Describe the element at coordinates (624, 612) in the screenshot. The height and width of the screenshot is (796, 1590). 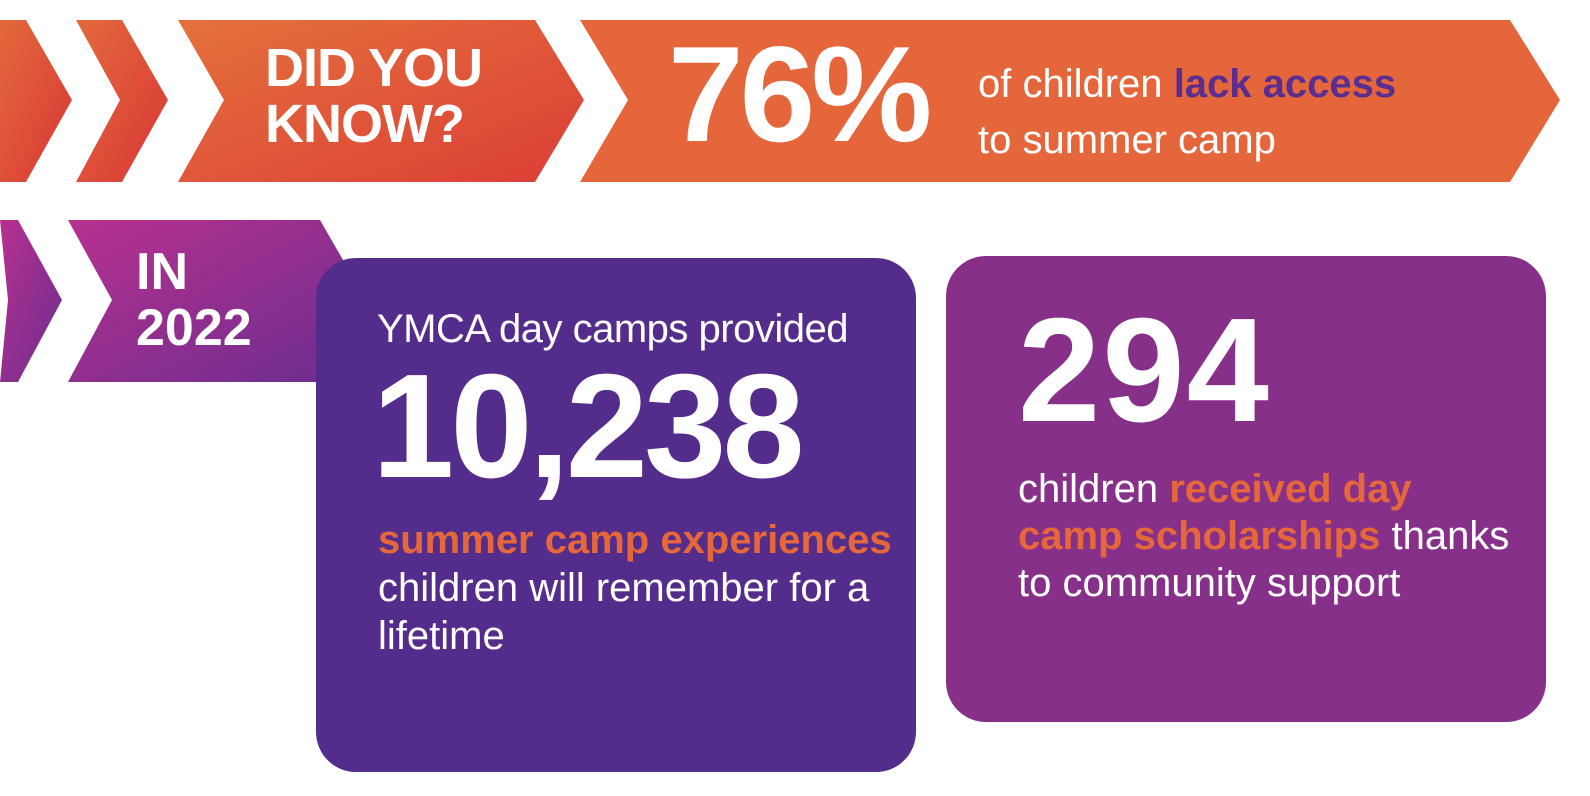
I see `camps-text-after: children will remember for a lifetime` at that location.